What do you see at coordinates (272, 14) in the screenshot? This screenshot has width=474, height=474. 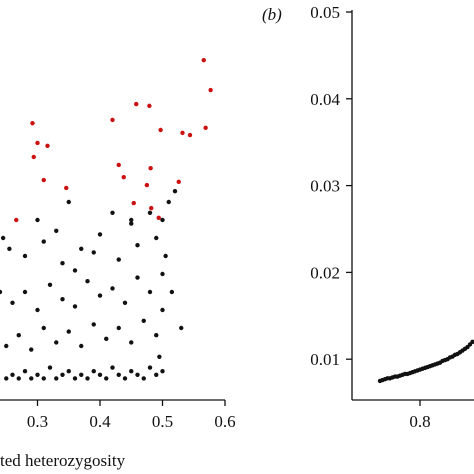 I see `panel-label: (b)` at bounding box center [272, 14].